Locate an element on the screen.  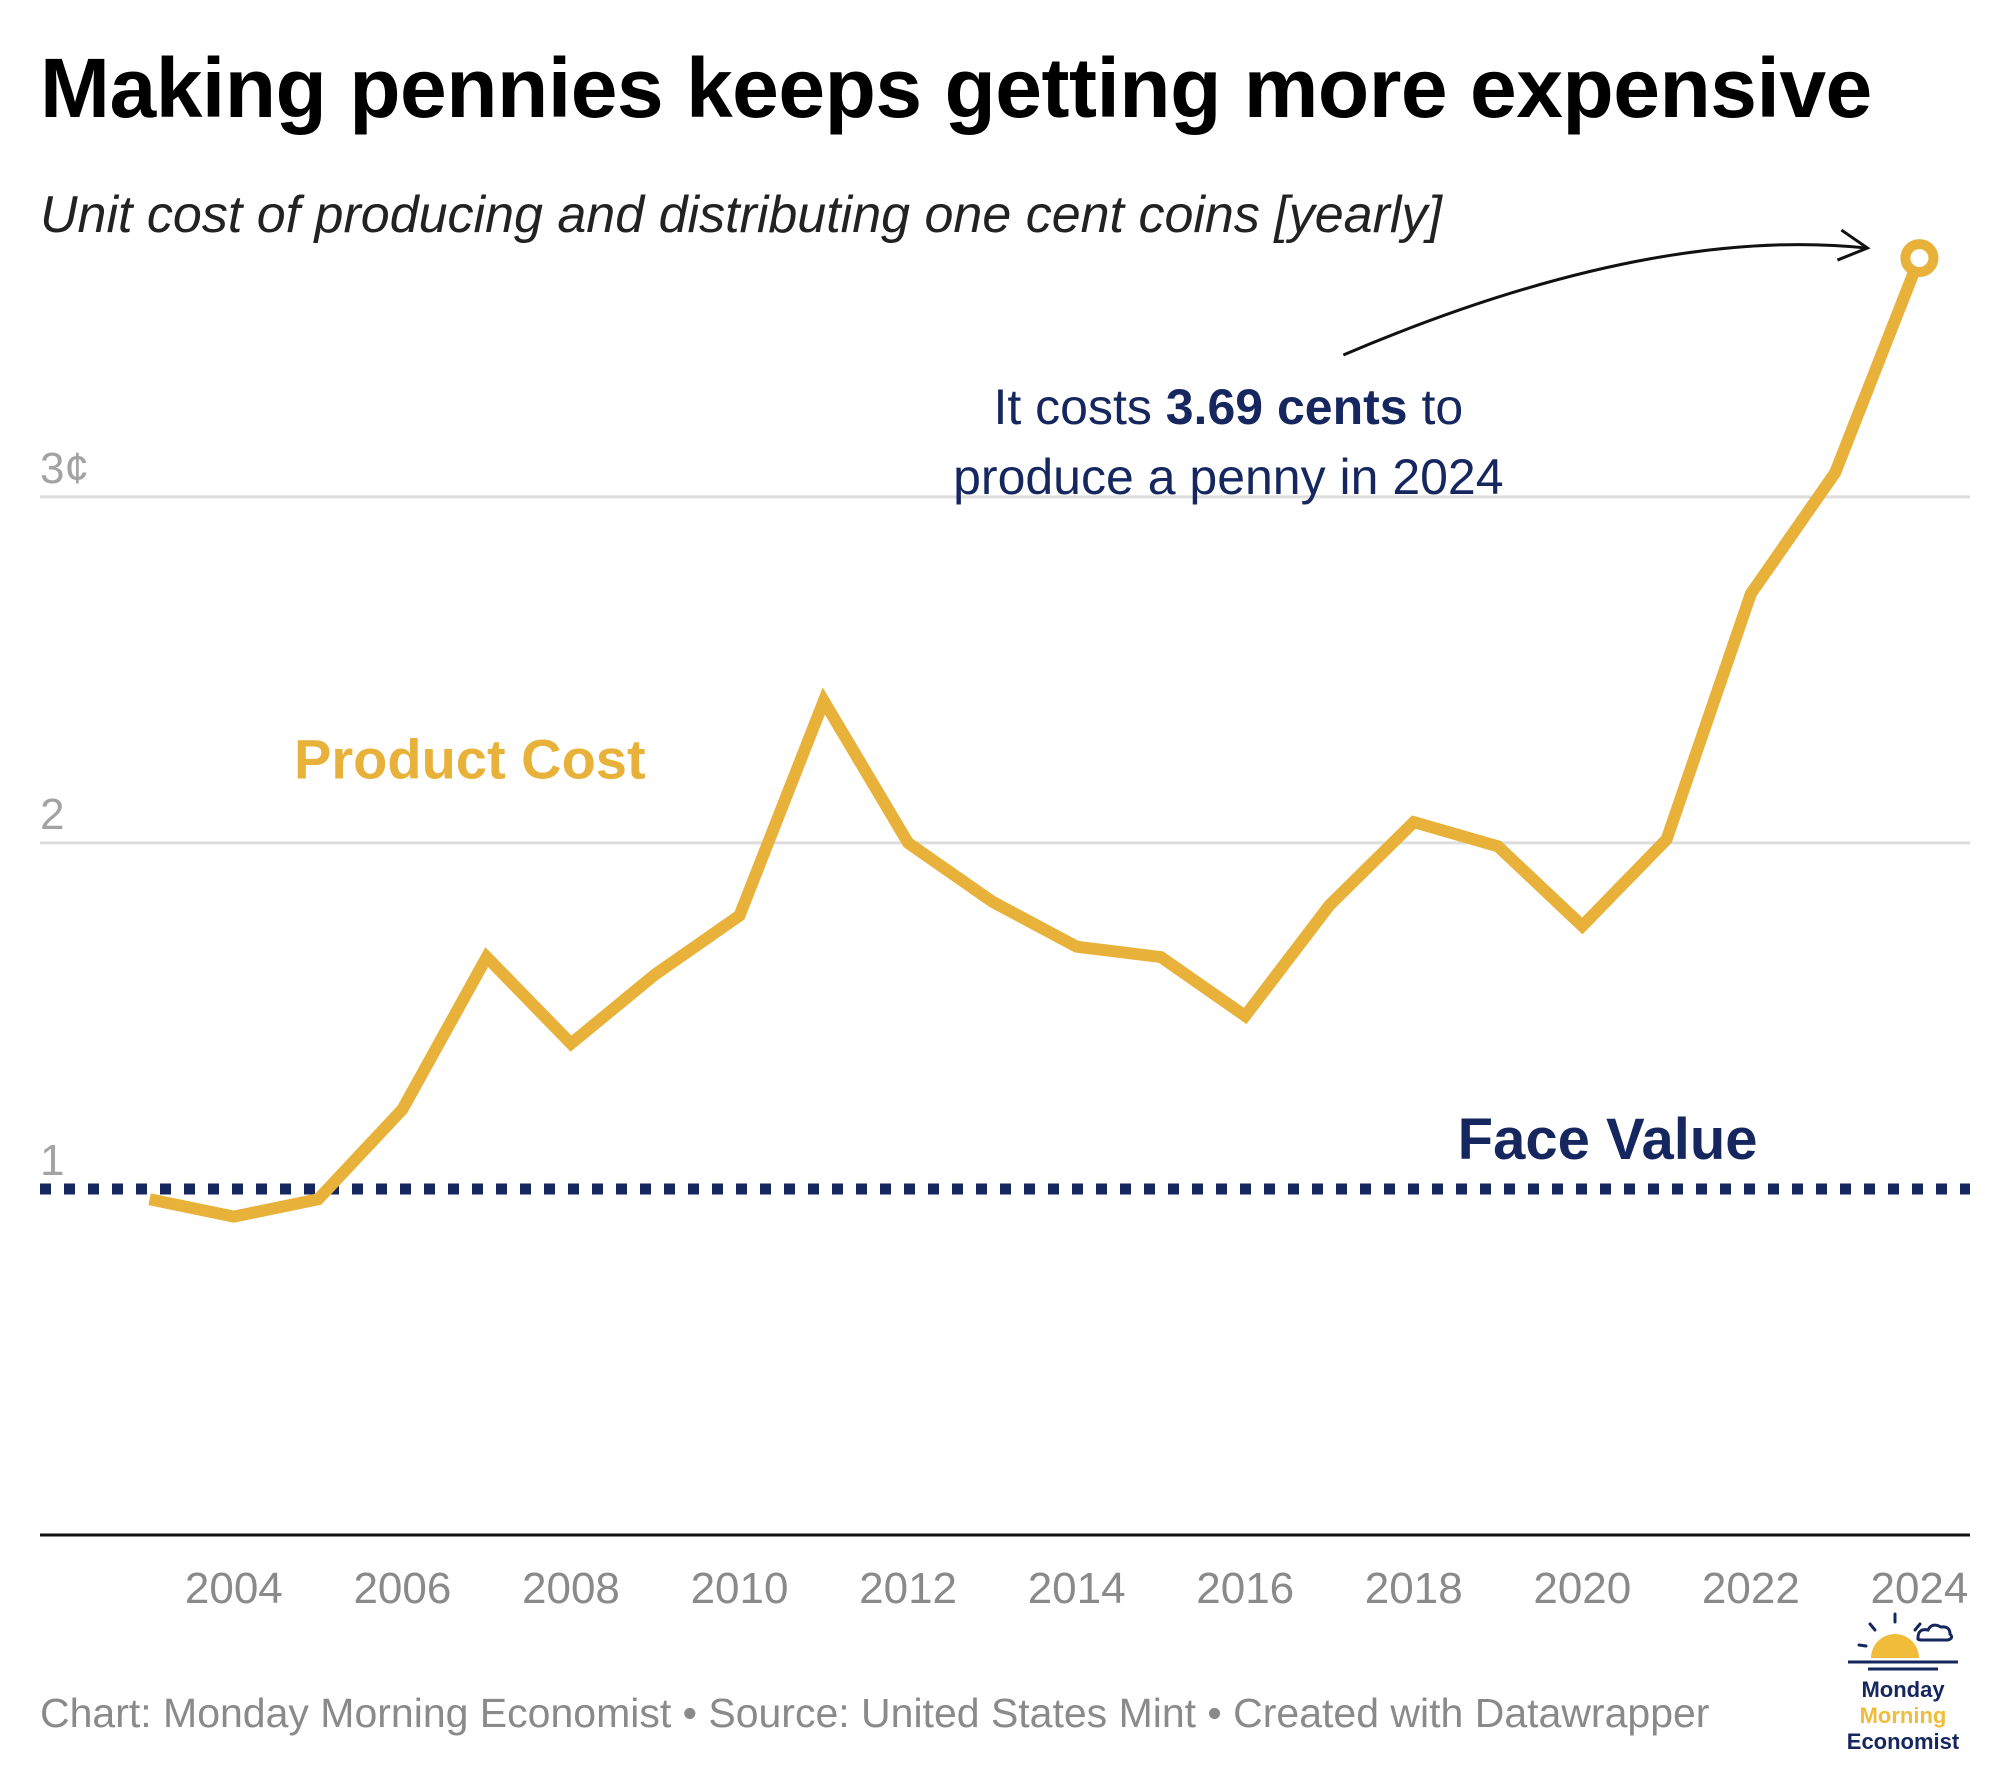
x-tick-label: 2016 is located at coordinates (1245, 1588).